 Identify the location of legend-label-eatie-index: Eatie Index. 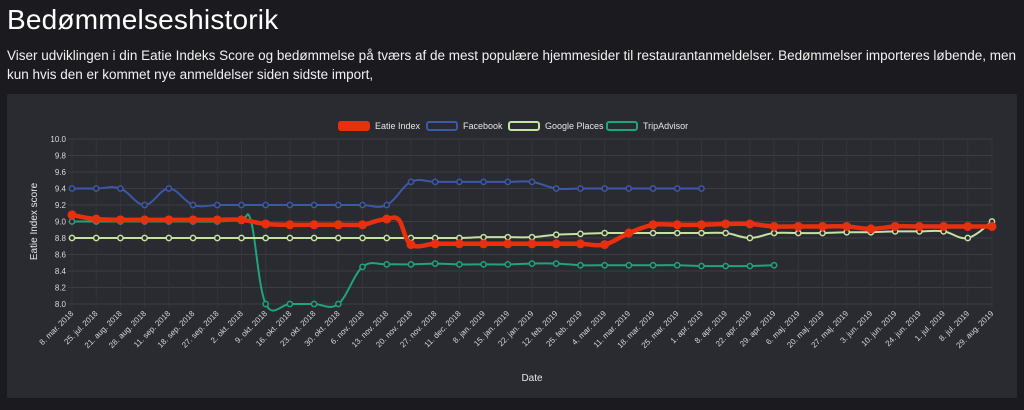
(398, 126).